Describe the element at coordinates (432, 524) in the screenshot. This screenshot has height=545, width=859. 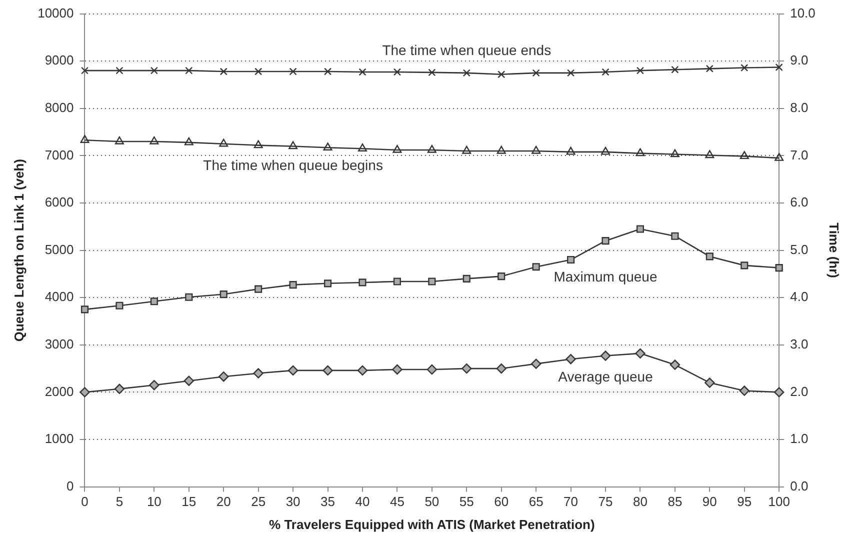
I see `x-axis-title: % Travelers Equipped with ATIS (Market Penetration)` at that location.